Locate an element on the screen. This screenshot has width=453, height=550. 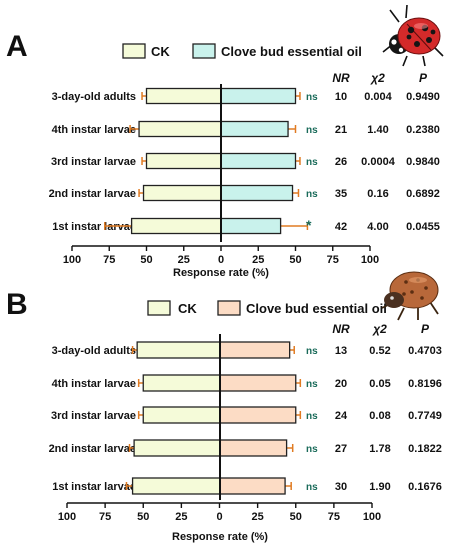
legend-label-oil-a: Clove bud essential oil is located at coordinates (291, 51).